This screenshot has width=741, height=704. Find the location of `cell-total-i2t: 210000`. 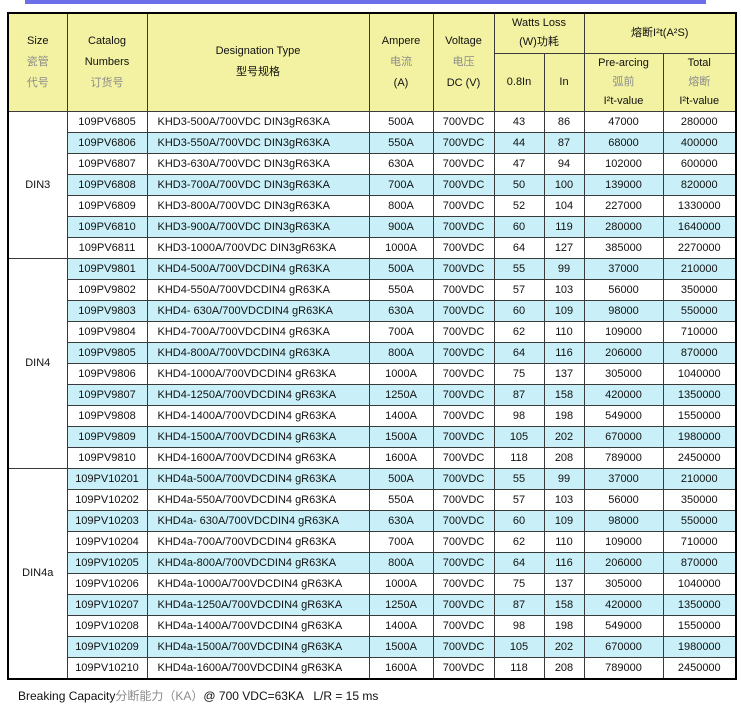

cell-total-i2t: 210000 is located at coordinates (699, 478).